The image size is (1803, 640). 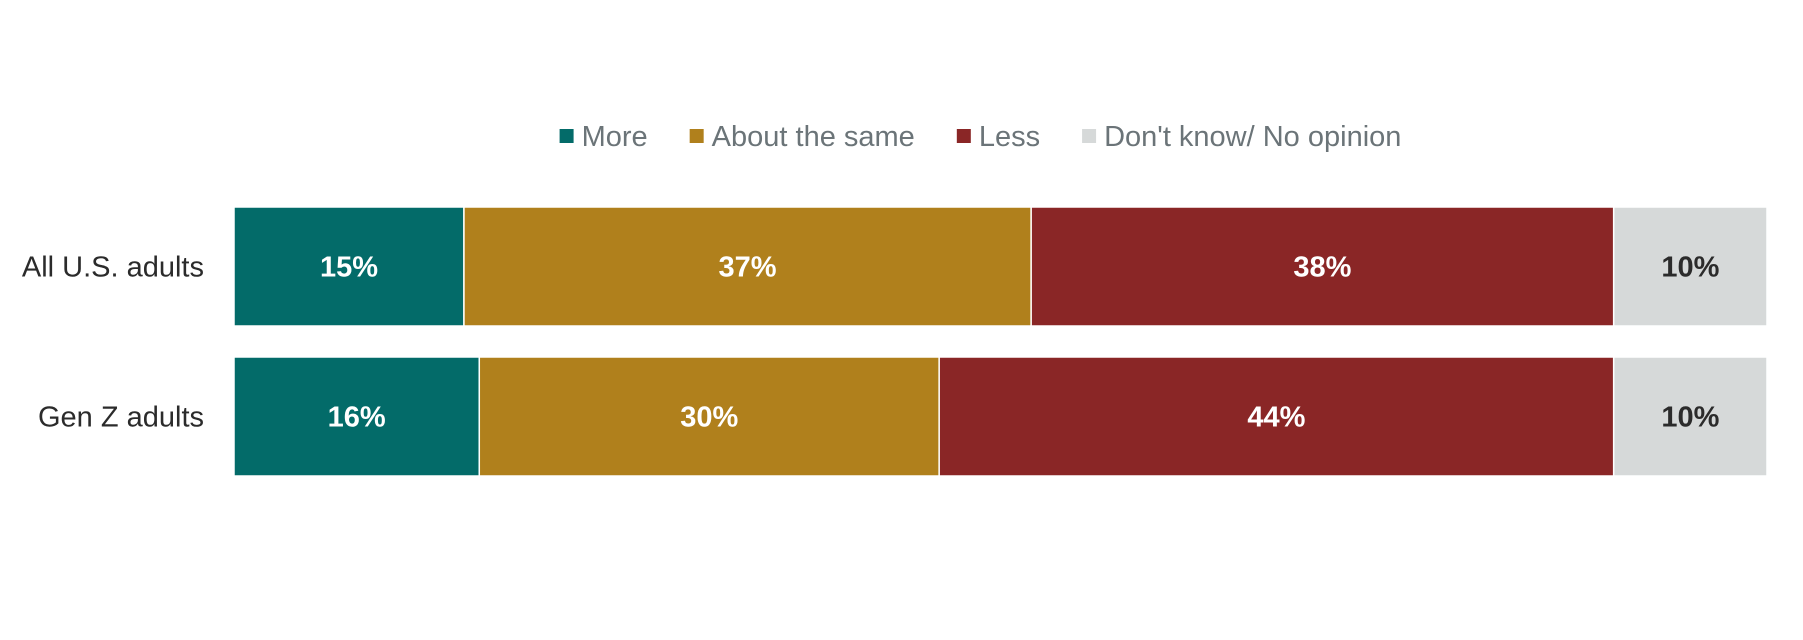 I want to click on bar-all-u-s-adults-more, so click(x=349, y=266).